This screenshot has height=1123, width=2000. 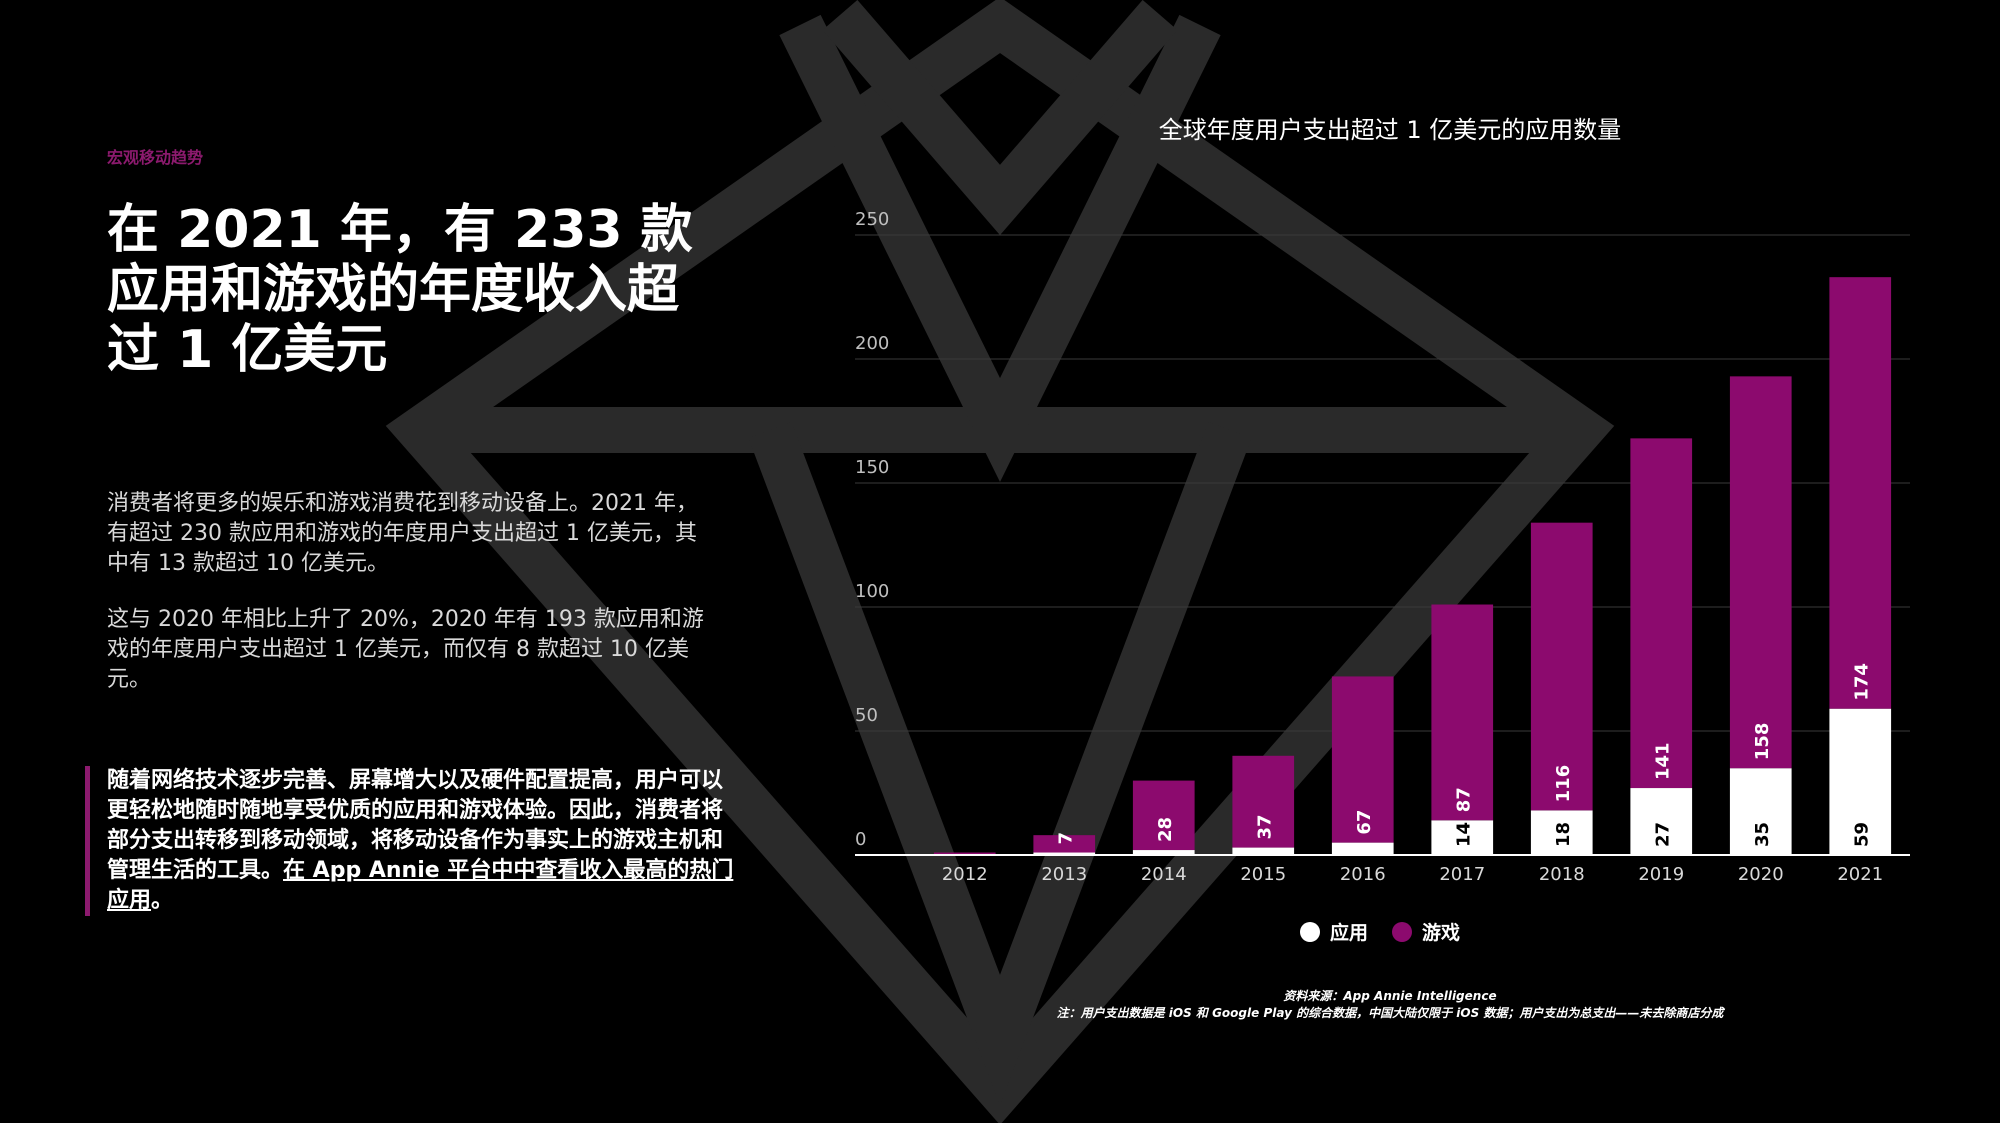 I want to click on data-label-apps: 14, so click(x=1463, y=834).